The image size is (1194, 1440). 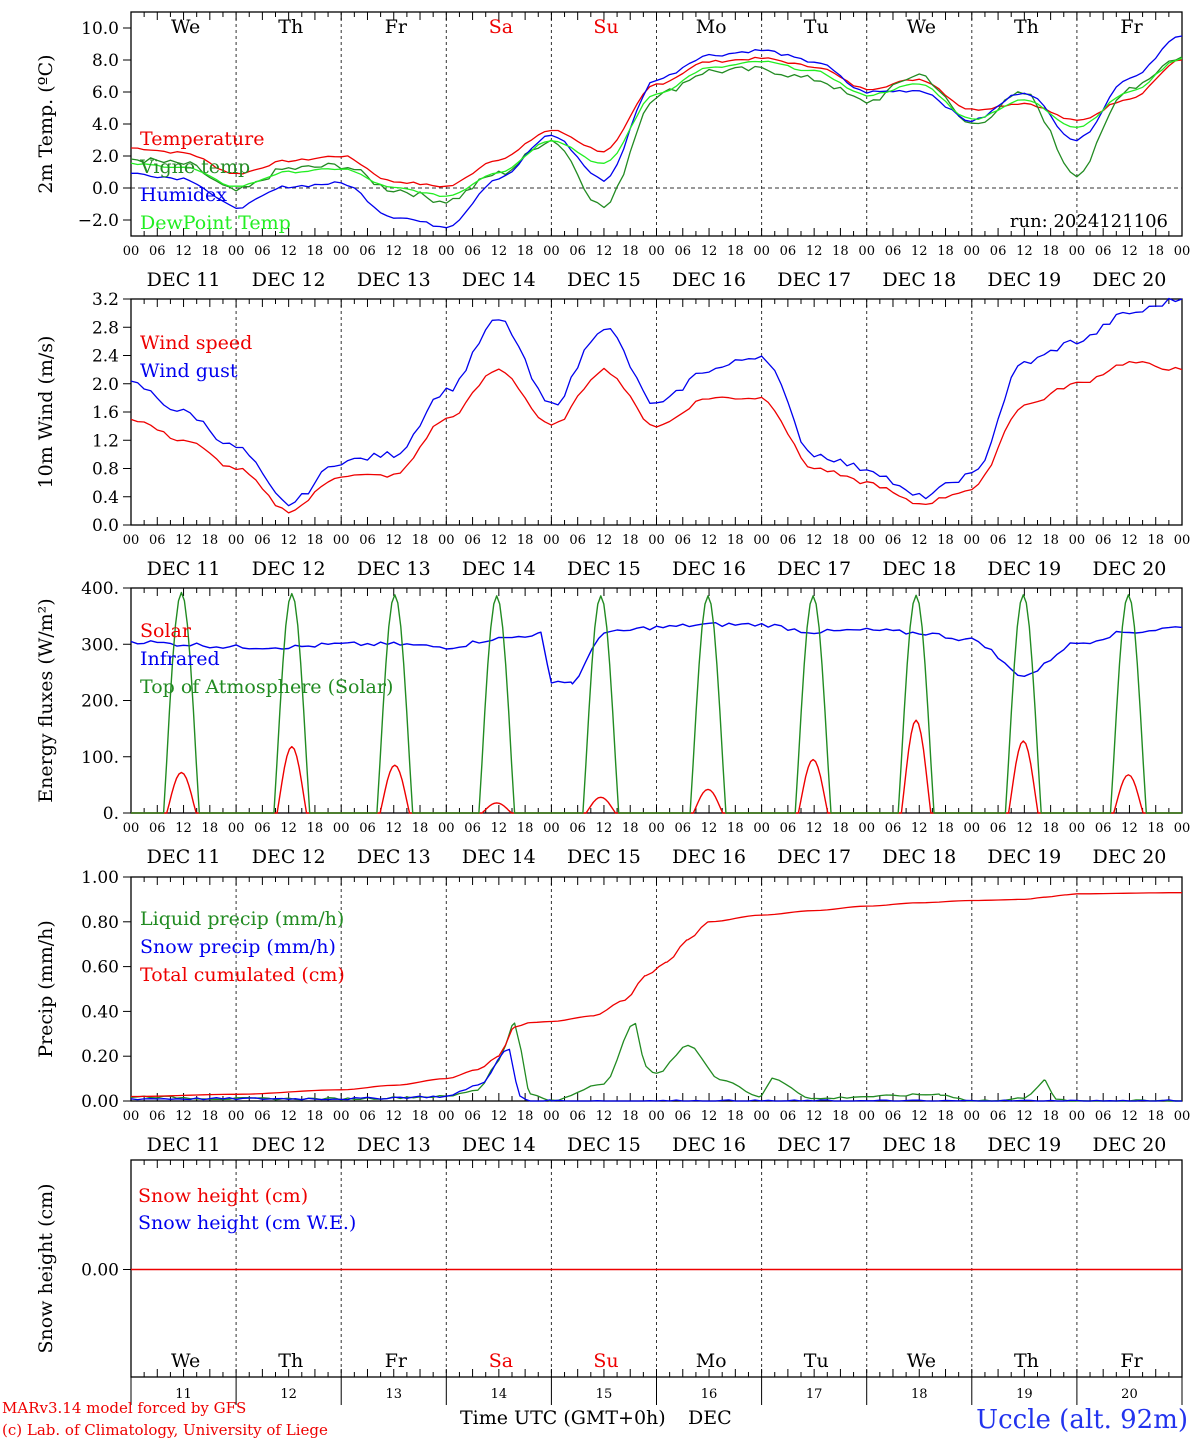 What do you see at coordinates (46, 1268) in the screenshot?
I see `snow-ylabel: Snow height (cm)` at bounding box center [46, 1268].